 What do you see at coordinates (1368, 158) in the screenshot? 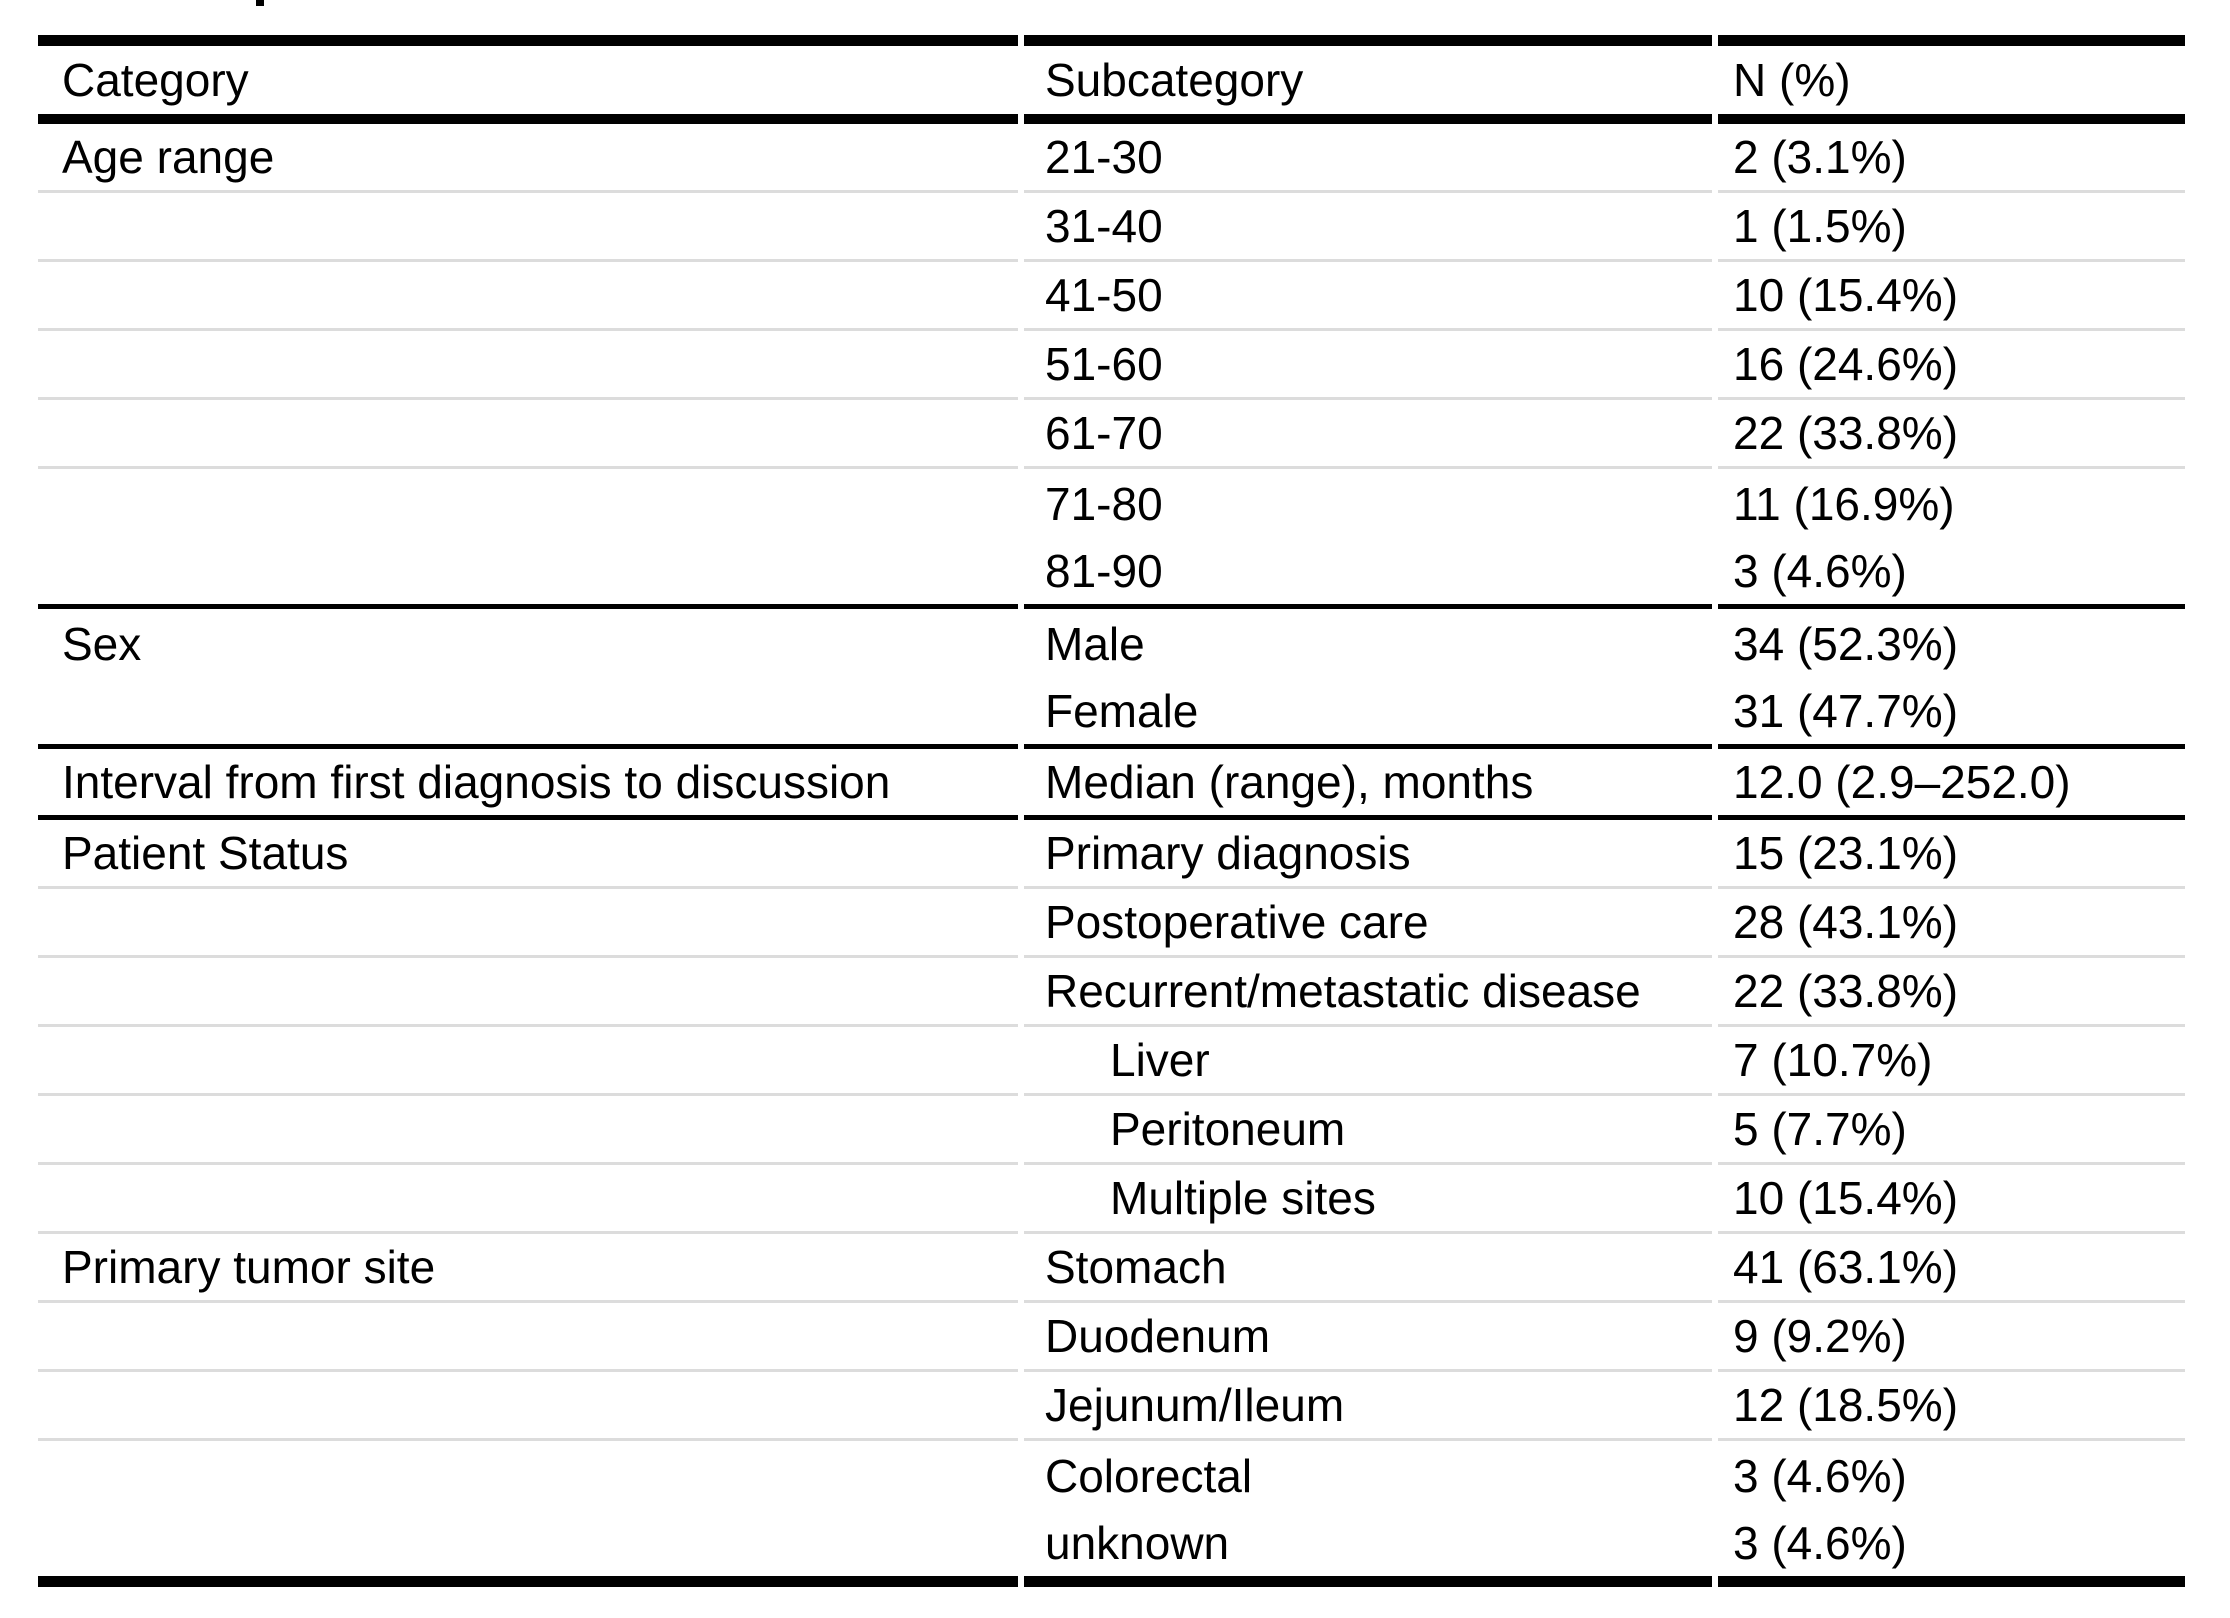
I see `subcategory-cell: 21-30` at bounding box center [1368, 158].